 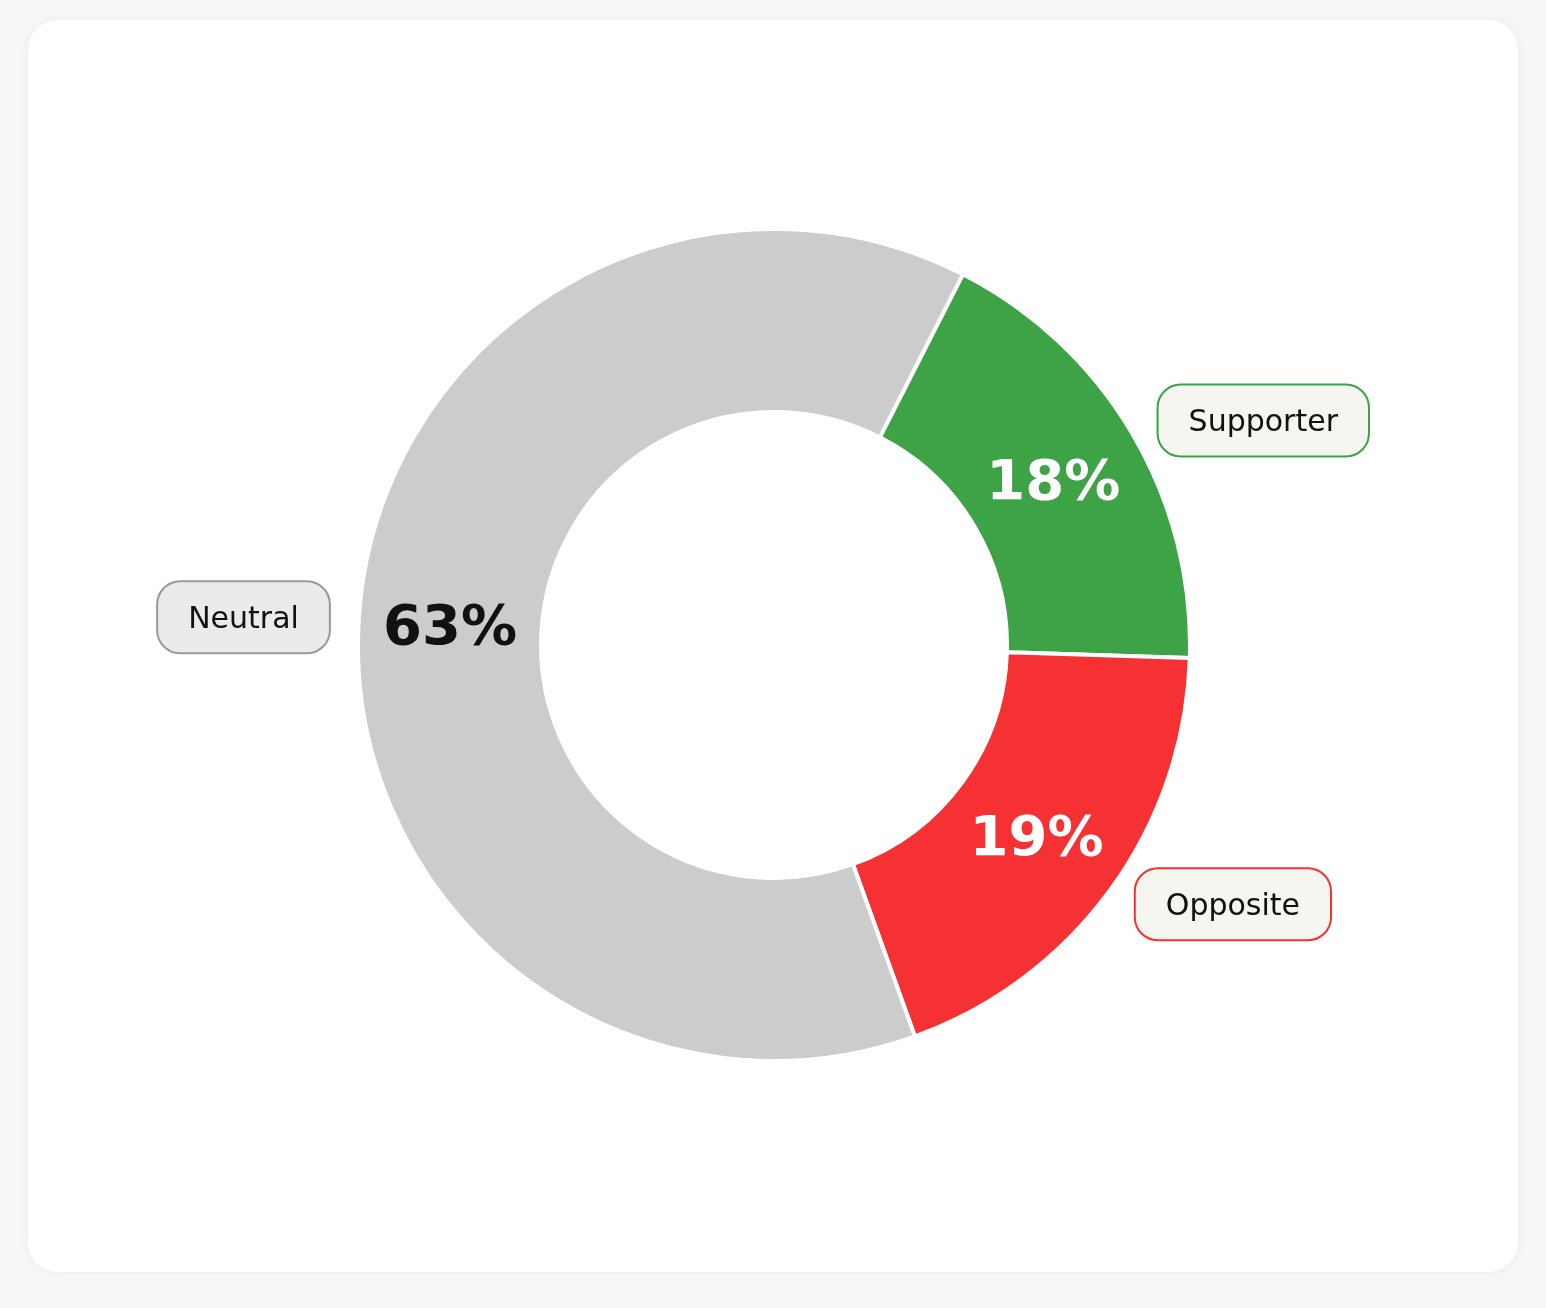 I want to click on data-label: 63%, so click(x=450, y=625).